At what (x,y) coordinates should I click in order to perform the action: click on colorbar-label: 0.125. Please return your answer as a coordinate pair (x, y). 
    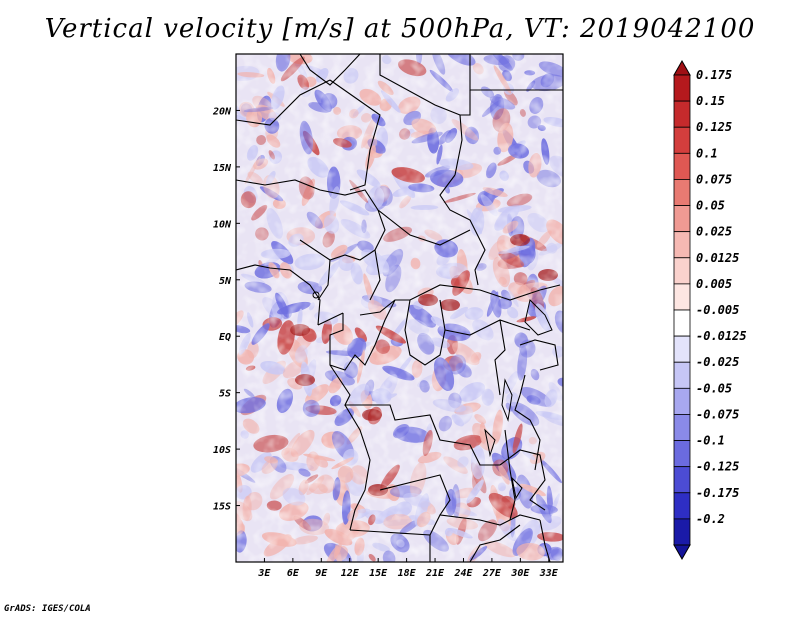
    Looking at the image, I should click on (714, 127).